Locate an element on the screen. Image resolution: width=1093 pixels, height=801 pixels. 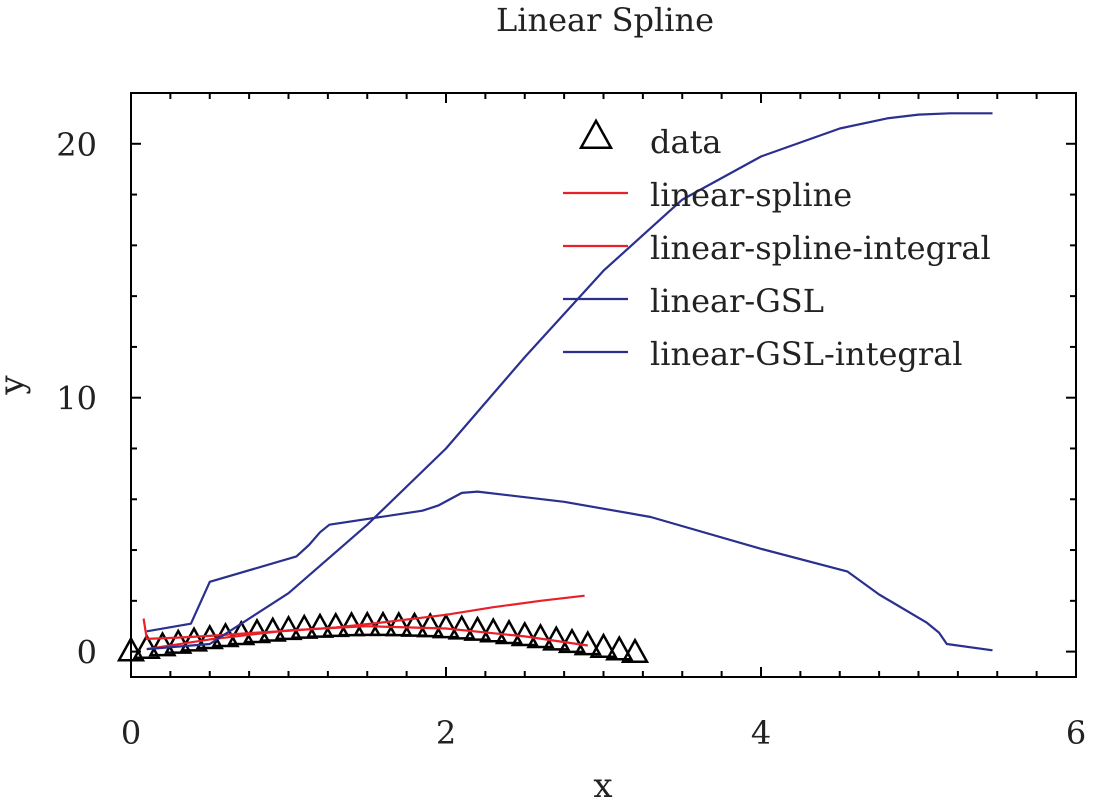
y-tick-label: 0 is located at coordinates (87, 653).